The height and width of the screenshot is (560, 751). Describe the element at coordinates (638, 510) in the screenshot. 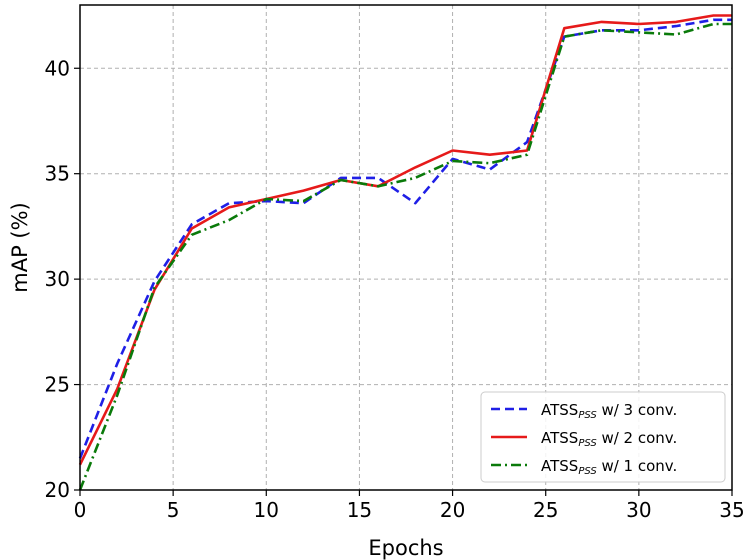

I see `x-tick-label: 30` at that location.